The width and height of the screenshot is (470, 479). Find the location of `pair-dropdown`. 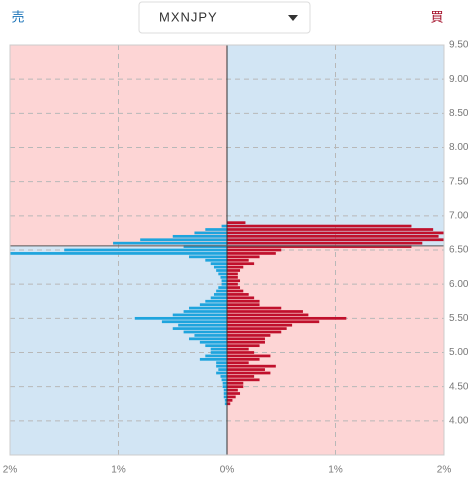

pair-dropdown is located at coordinates (224, 17).